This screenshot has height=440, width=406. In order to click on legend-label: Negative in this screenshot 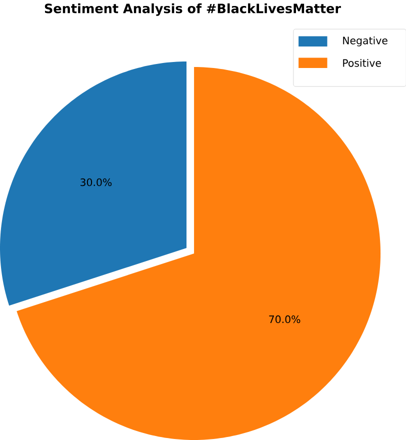, I will do `click(365, 41)`.